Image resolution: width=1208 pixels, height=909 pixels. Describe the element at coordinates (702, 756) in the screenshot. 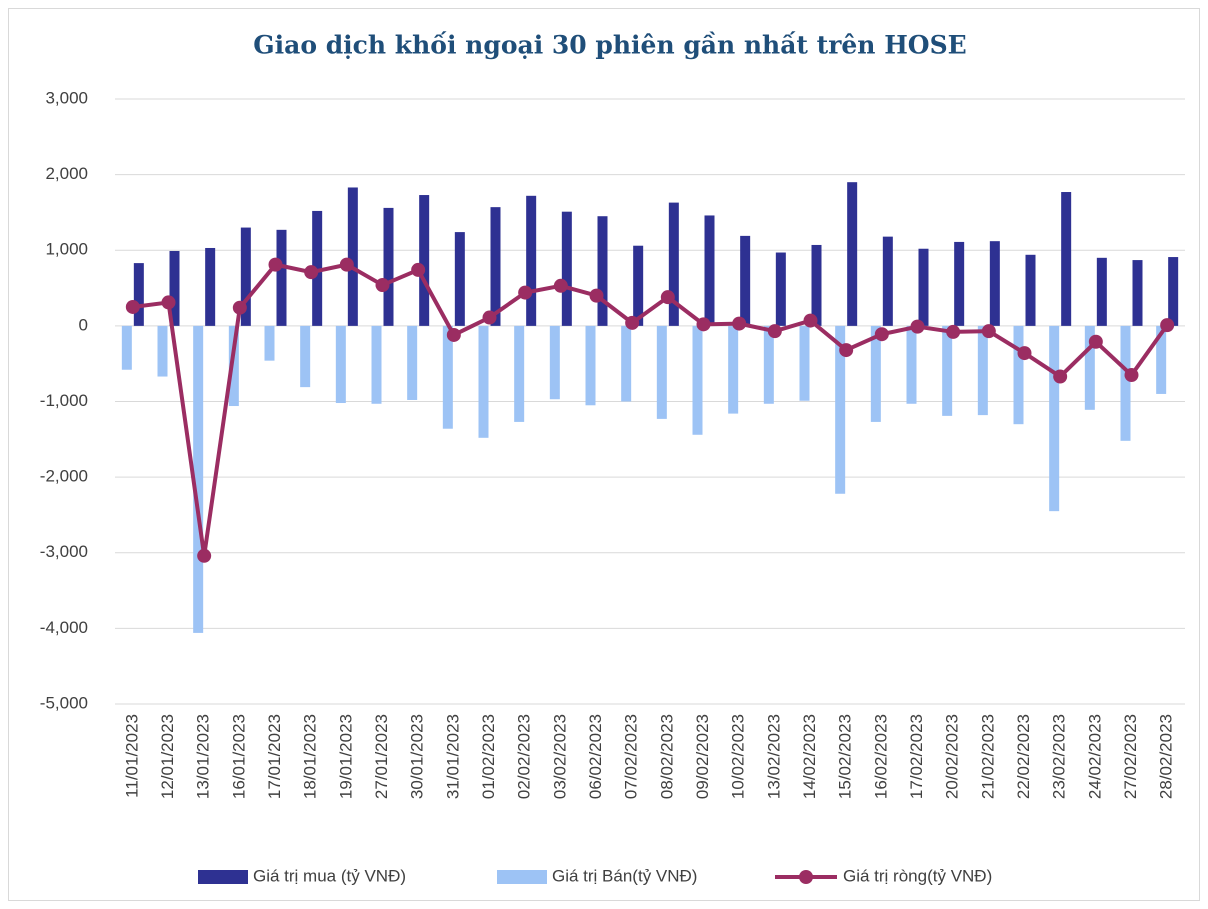

I see `x-tick-label: 09/02/2023` at that location.